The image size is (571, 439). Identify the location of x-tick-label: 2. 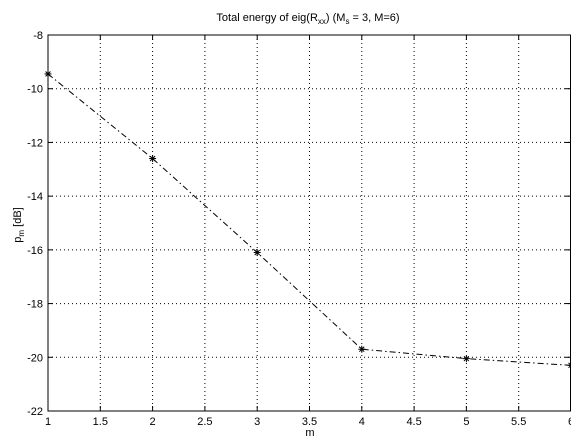
(153, 422).